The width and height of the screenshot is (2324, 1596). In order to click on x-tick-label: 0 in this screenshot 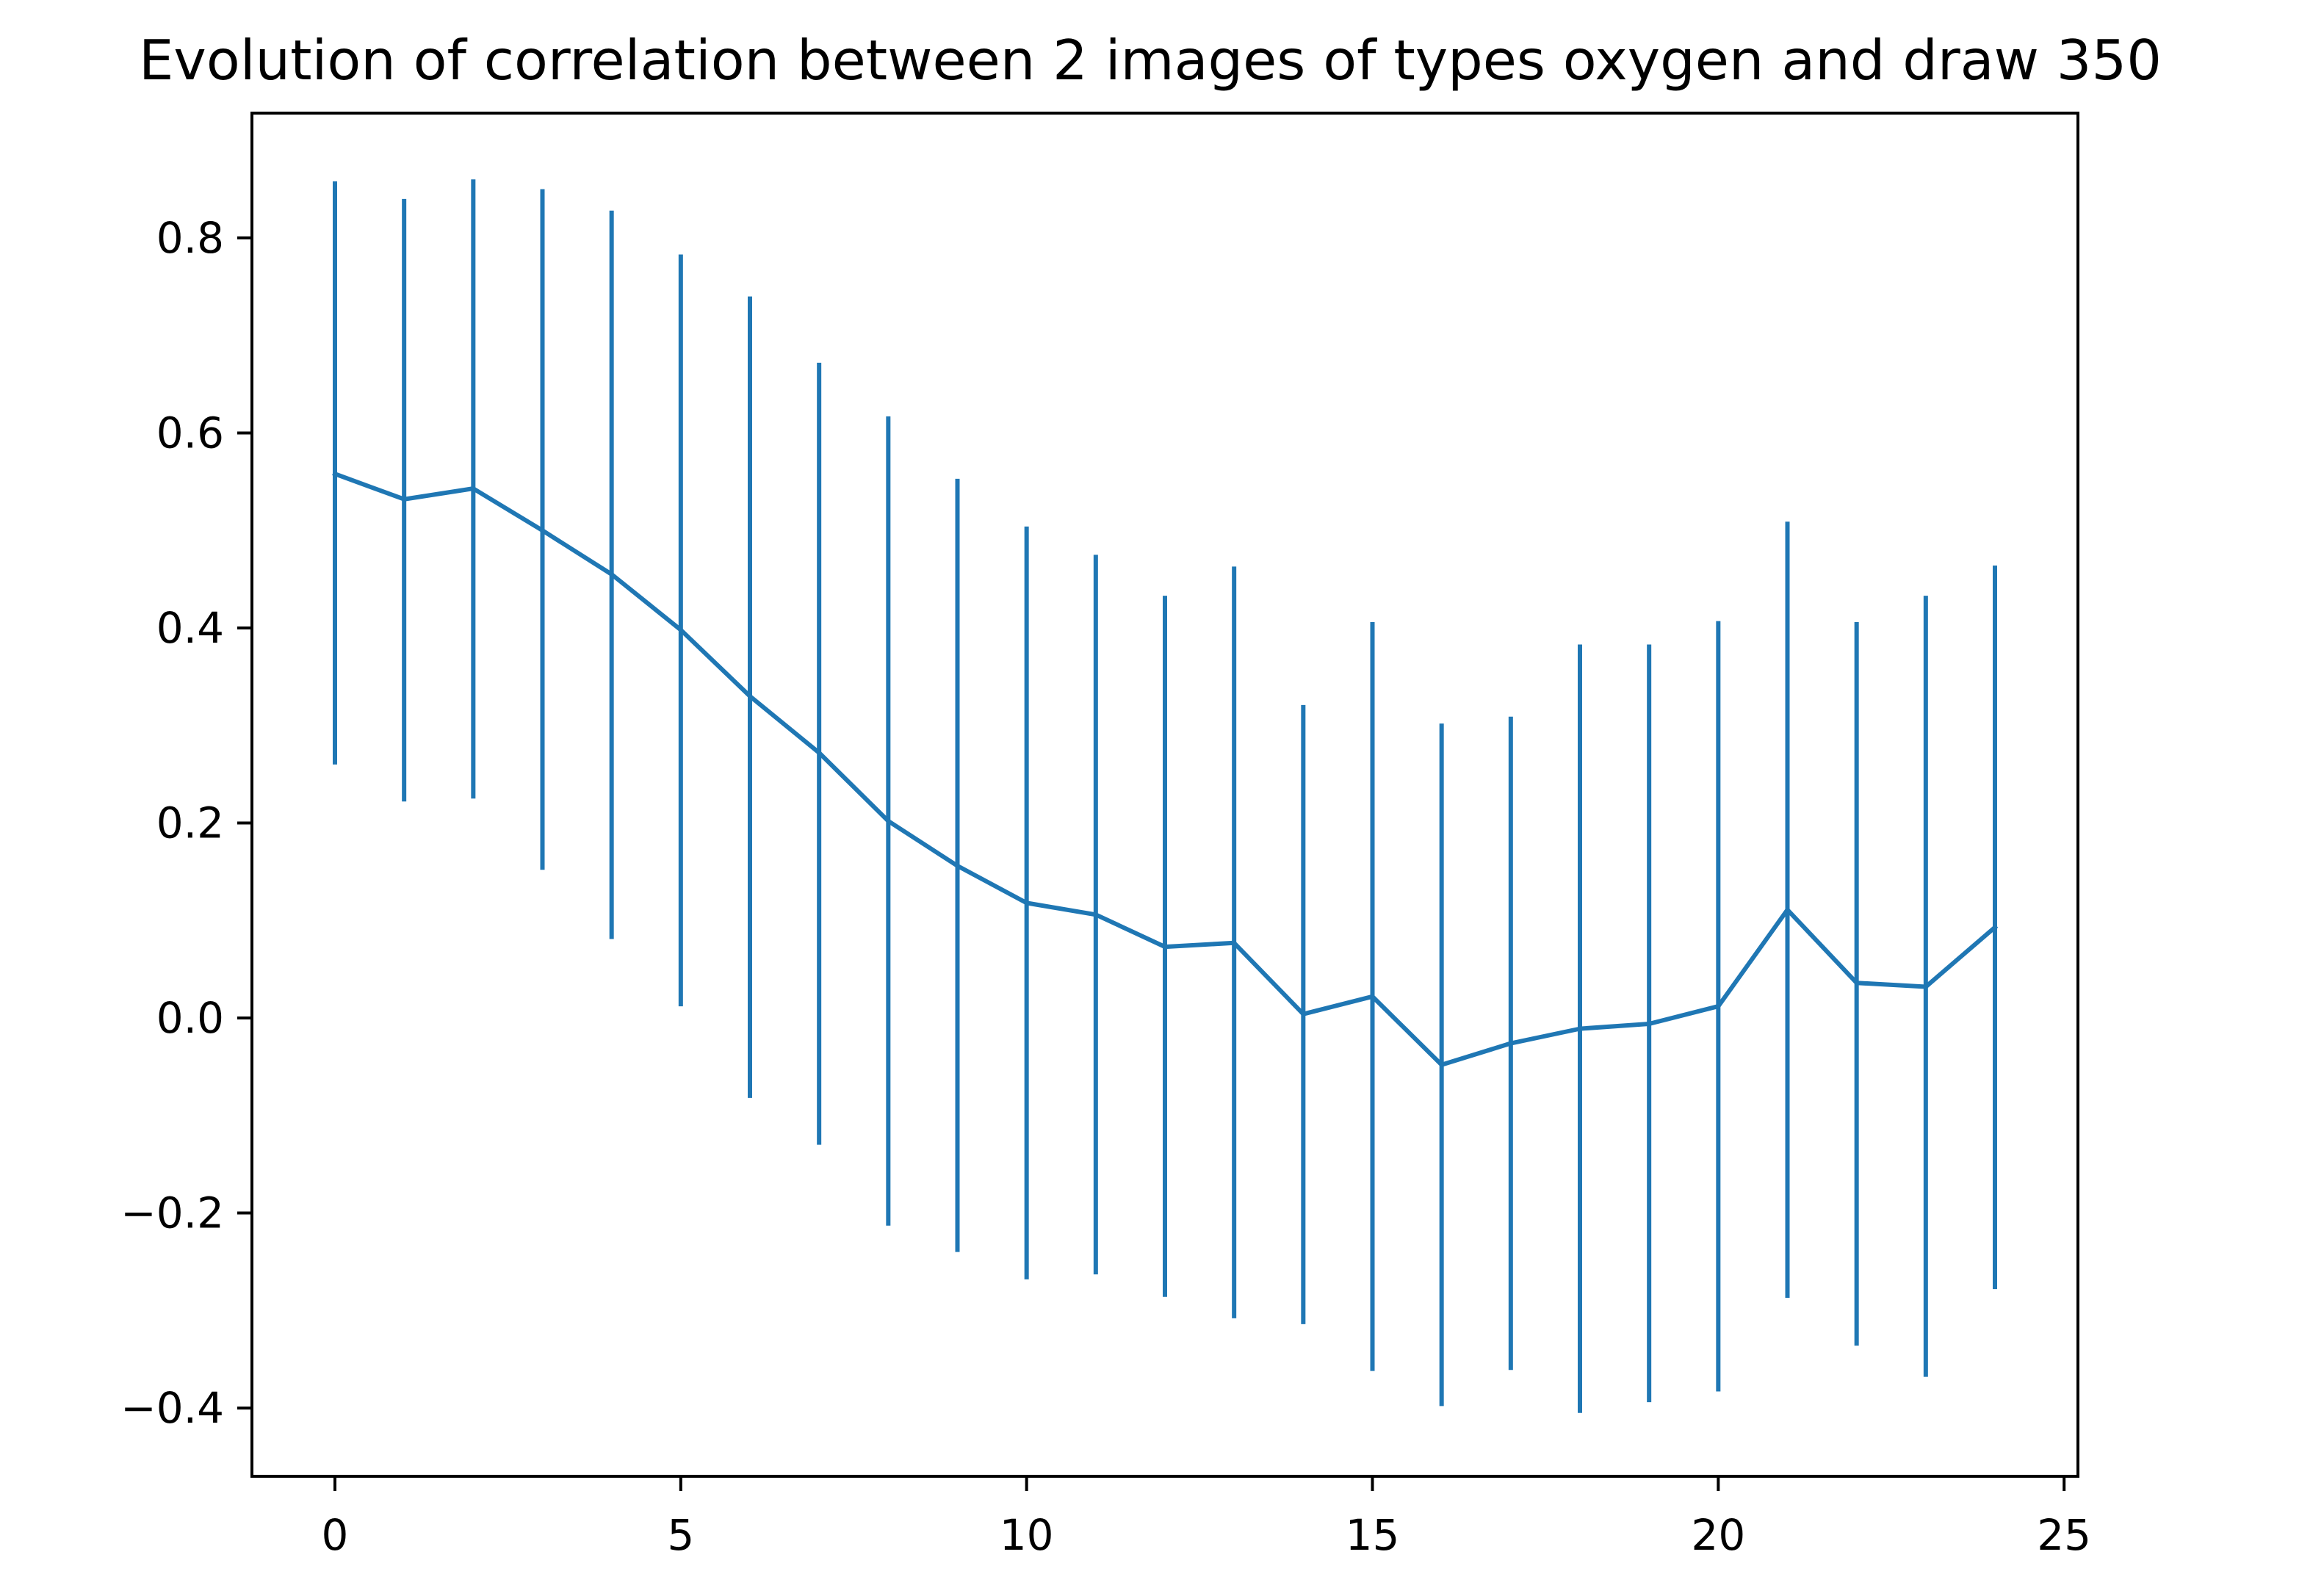, I will do `click(335, 1535)`.